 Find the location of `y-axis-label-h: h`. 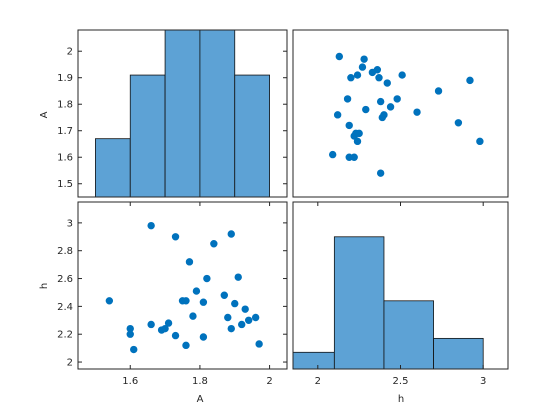

y-axis-label-h: h is located at coordinates (44, 286).